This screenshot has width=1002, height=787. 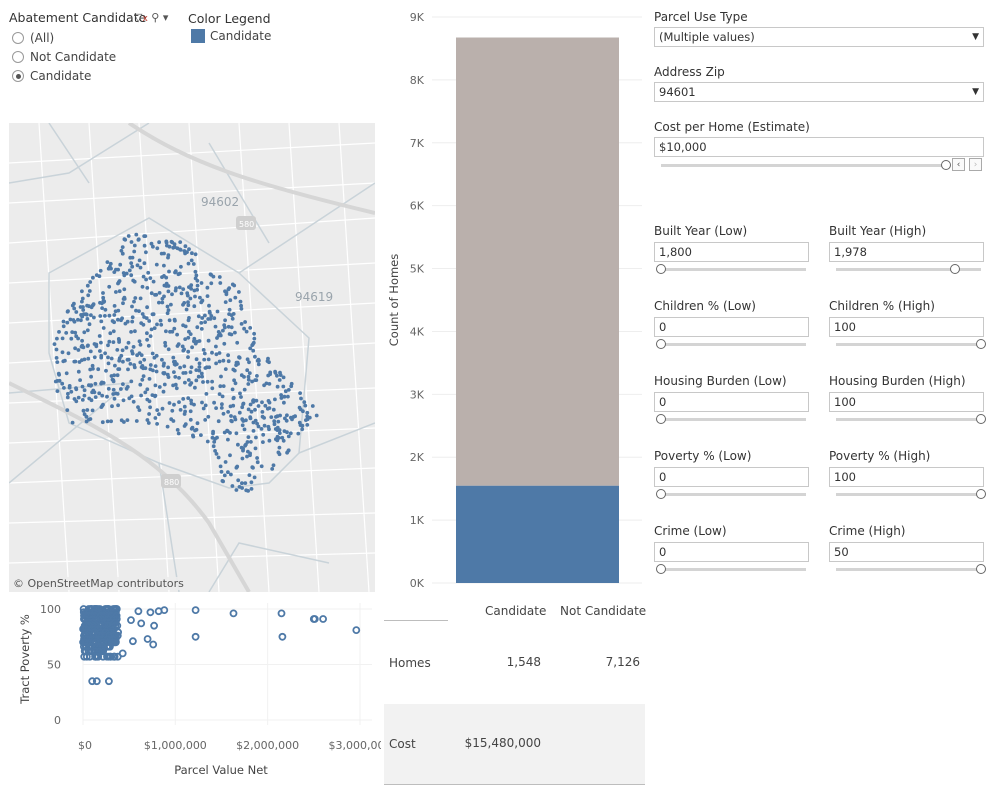 I want to click on address-zip-dropdown: 94601 ▼, so click(x=819, y=92).